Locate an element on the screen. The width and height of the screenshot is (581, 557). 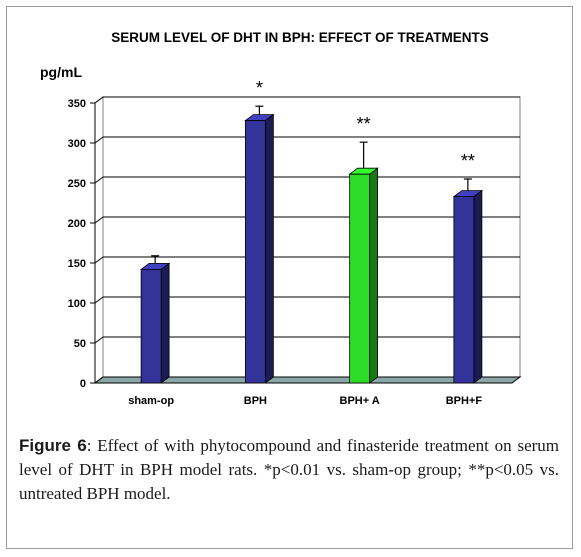
y-tick-label: 150 is located at coordinates (77, 264).